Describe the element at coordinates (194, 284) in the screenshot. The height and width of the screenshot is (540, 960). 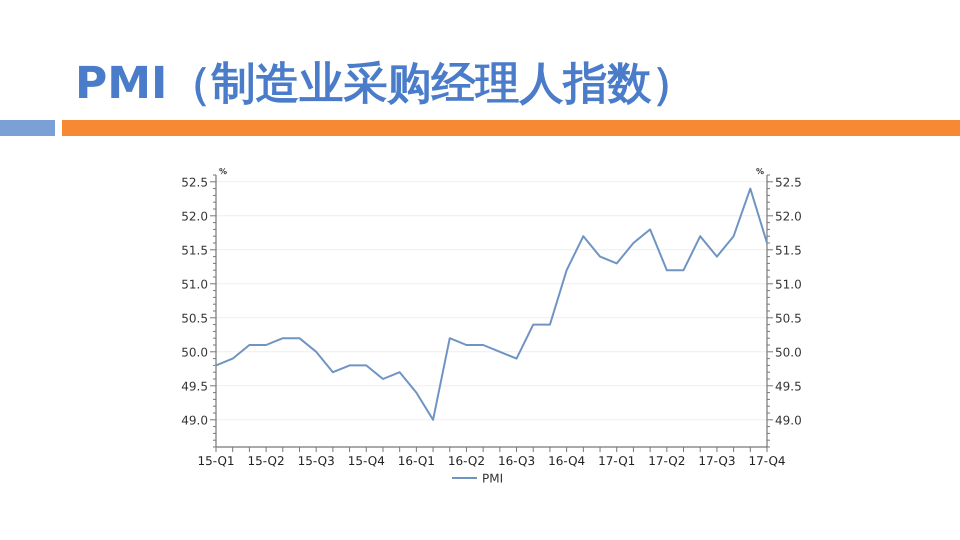
I see `y-tick-label: 51.0` at that location.